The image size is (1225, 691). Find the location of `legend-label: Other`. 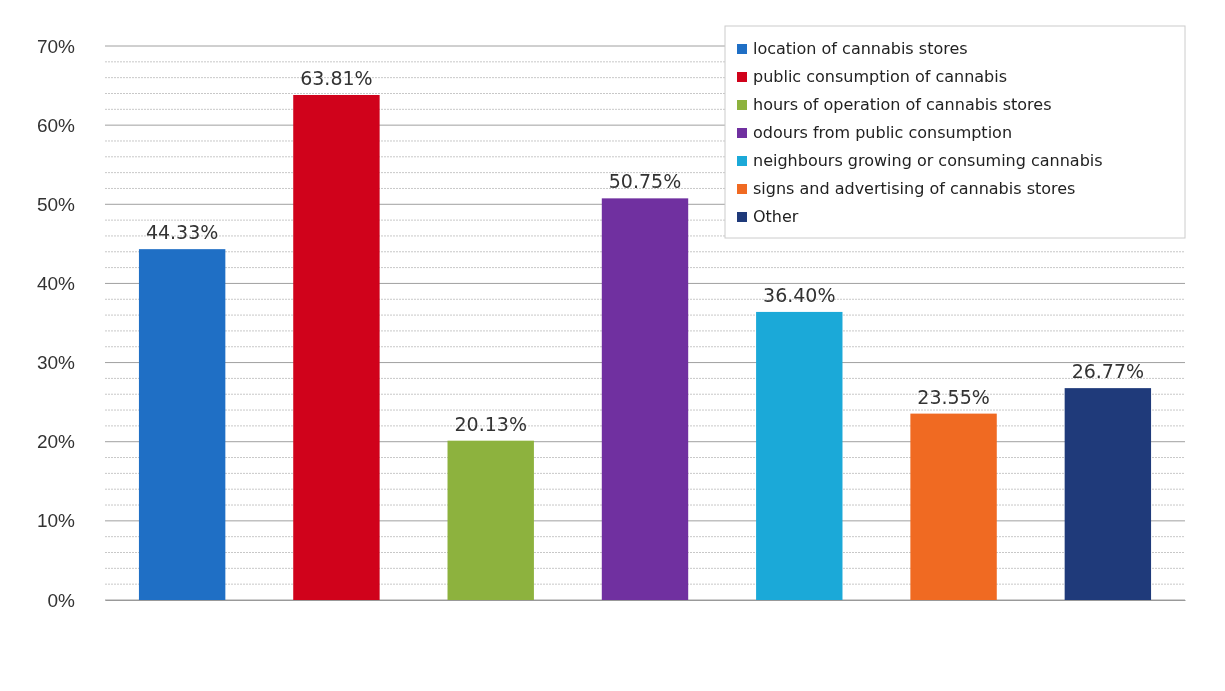

legend-label: Other is located at coordinates (776, 216).